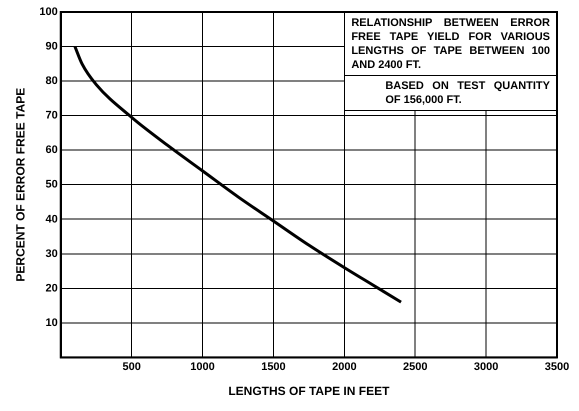 The height and width of the screenshot is (411, 579). What do you see at coordinates (52, 150) in the screenshot?
I see `y-tick-label: 60` at bounding box center [52, 150].